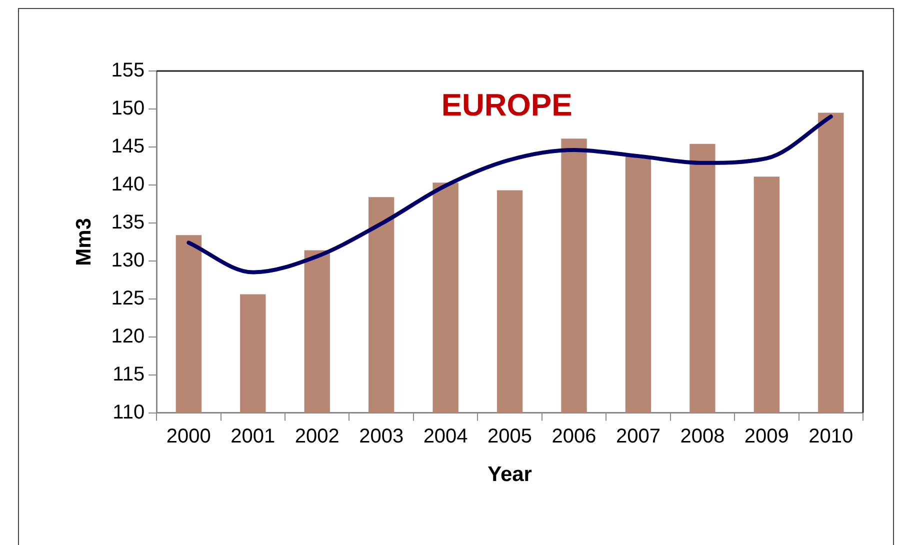  What do you see at coordinates (510, 436) in the screenshot?
I see `x-tick-label: 2005` at bounding box center [510, 436].